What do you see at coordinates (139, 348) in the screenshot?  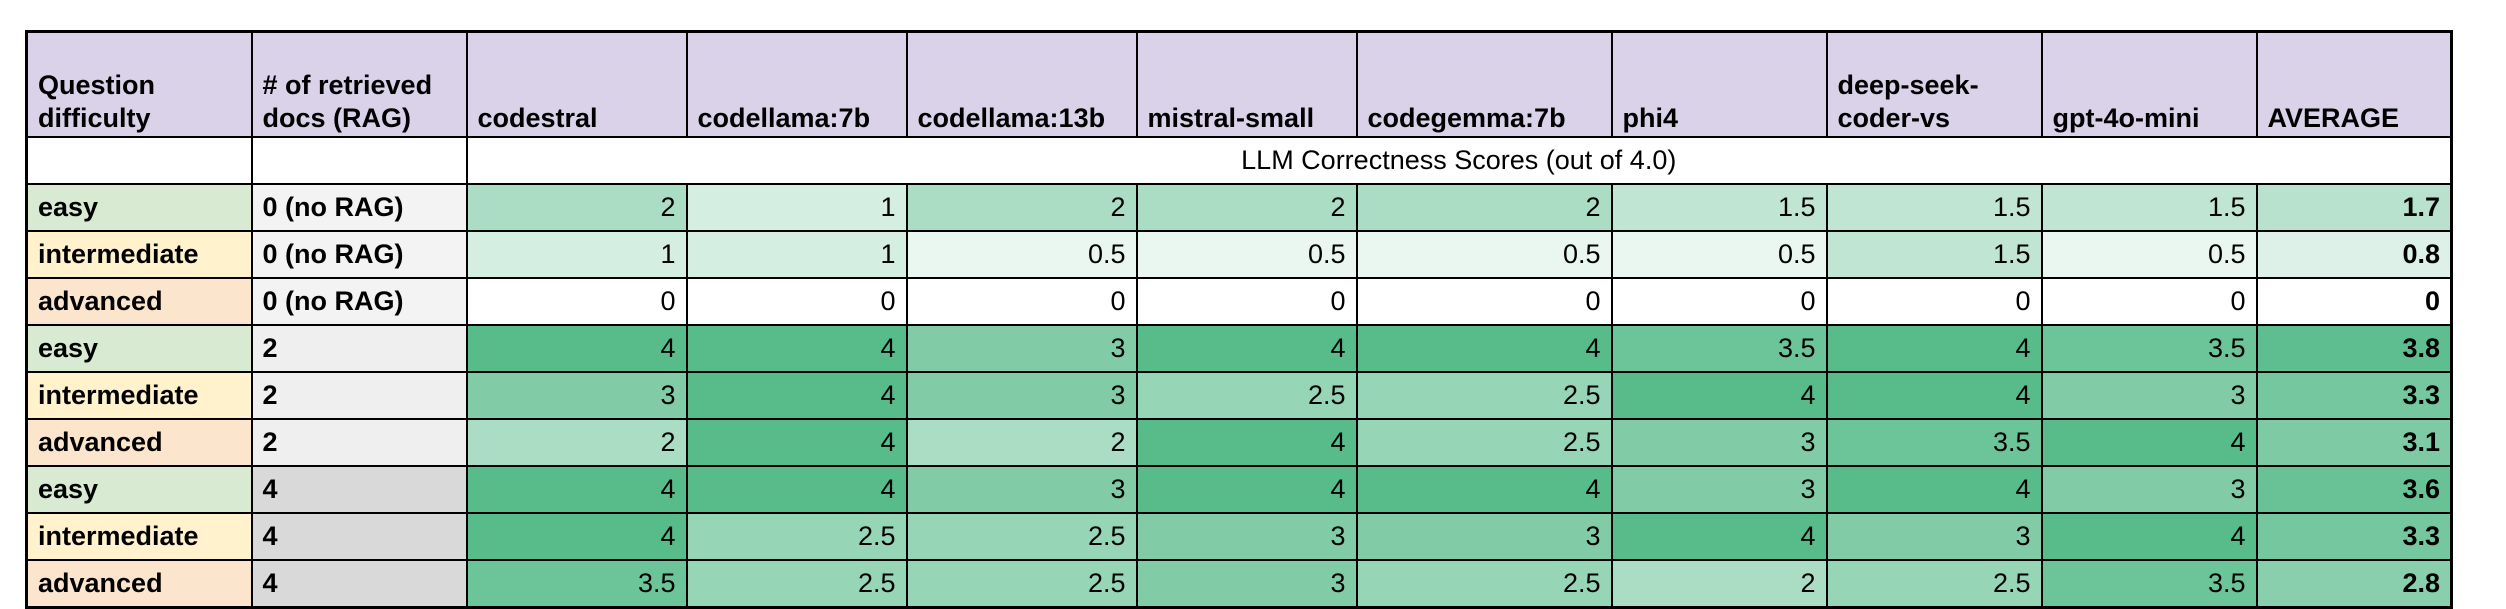 I see `difficulty-cell: easy` at bounding box center [139, 348].